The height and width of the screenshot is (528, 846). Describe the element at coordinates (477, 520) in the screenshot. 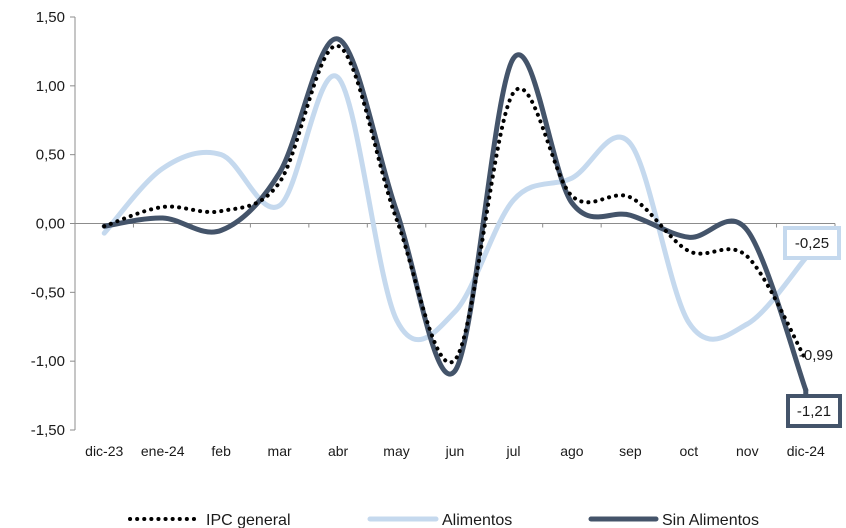

I see `legend-label-alimentos: Alimentos` at that location.